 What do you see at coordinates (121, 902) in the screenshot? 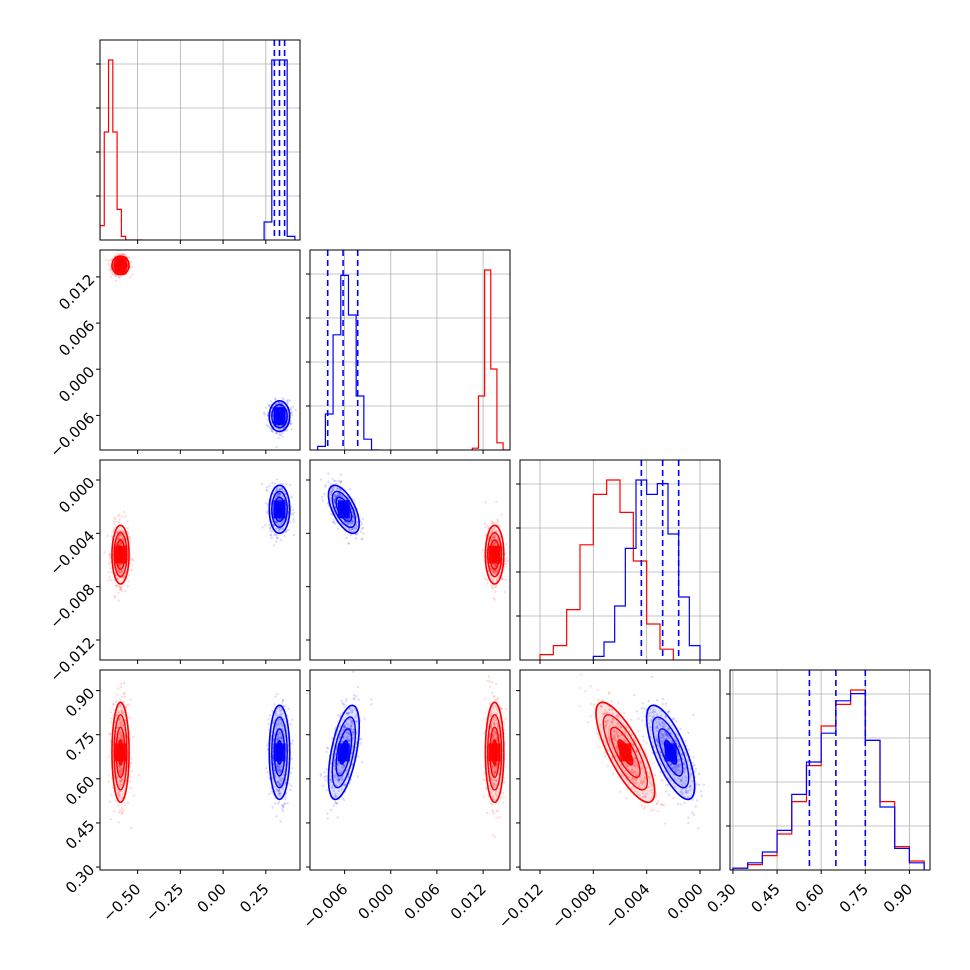
I see `x-tick-label: −0.50` at bounding box center [121, 902].